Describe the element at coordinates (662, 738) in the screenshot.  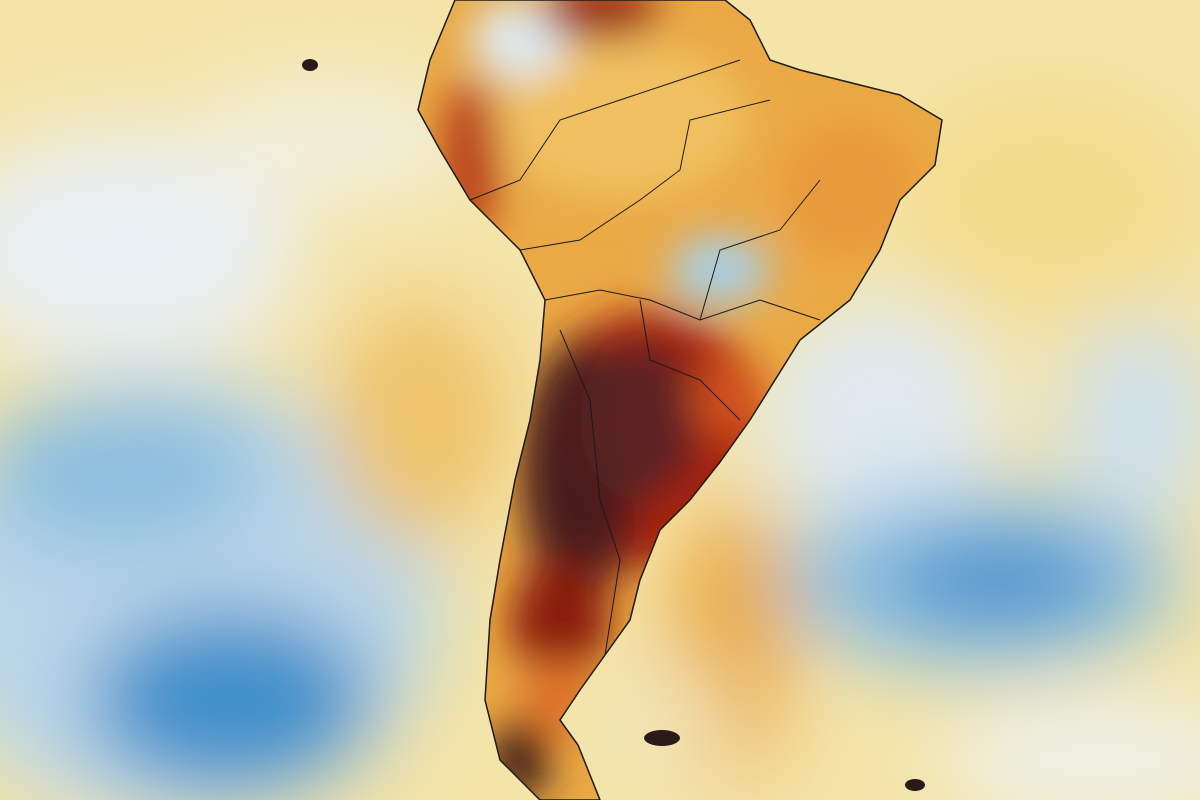
I see `falkland-islands` at that location.